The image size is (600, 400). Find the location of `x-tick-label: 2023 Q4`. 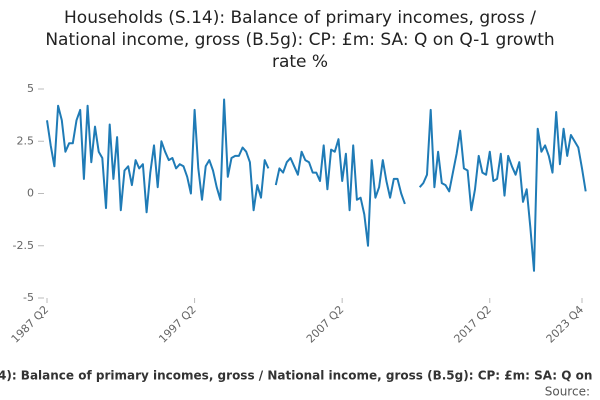

x-tick-label: 2023 Q4 is located at coordinates (565, 324).